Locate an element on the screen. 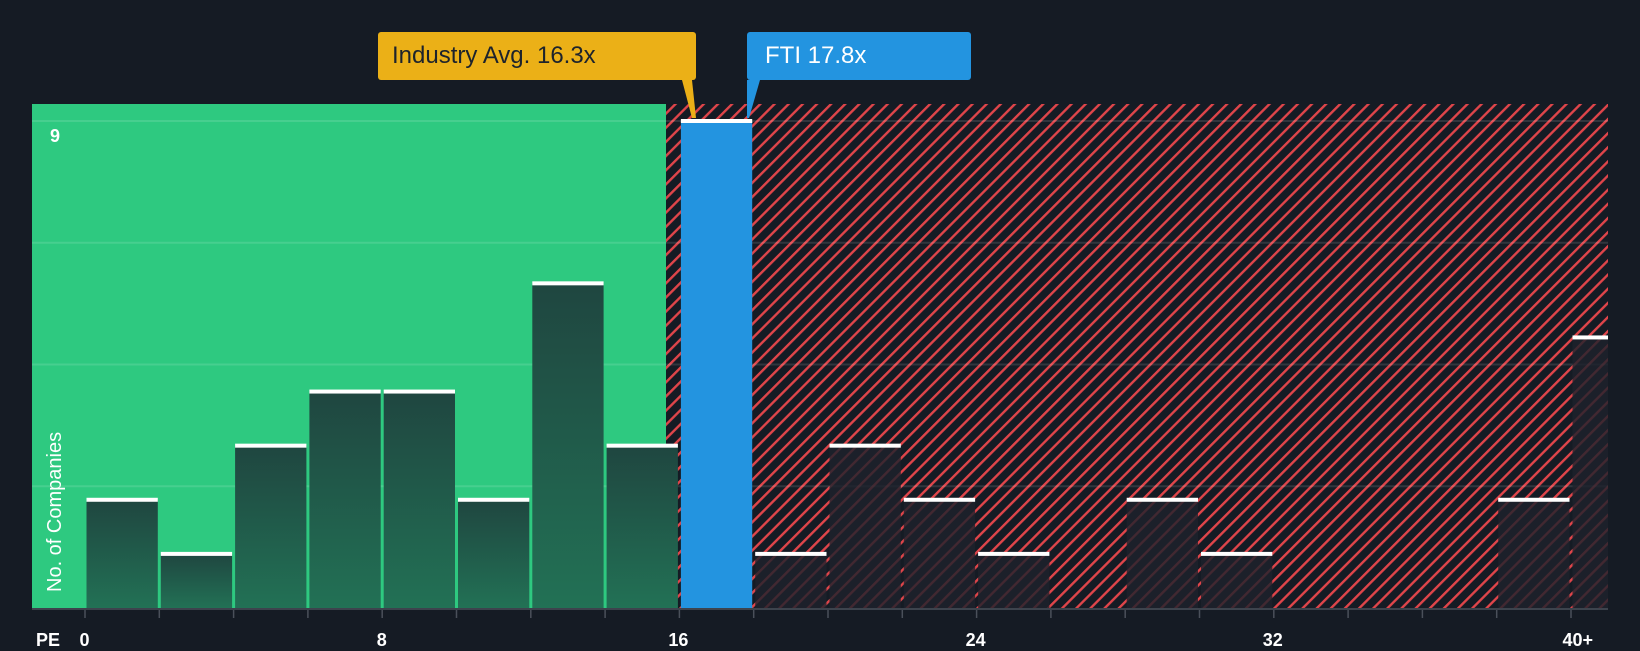  x-tick-label: 40+ is located at coordinates (1578, 640).